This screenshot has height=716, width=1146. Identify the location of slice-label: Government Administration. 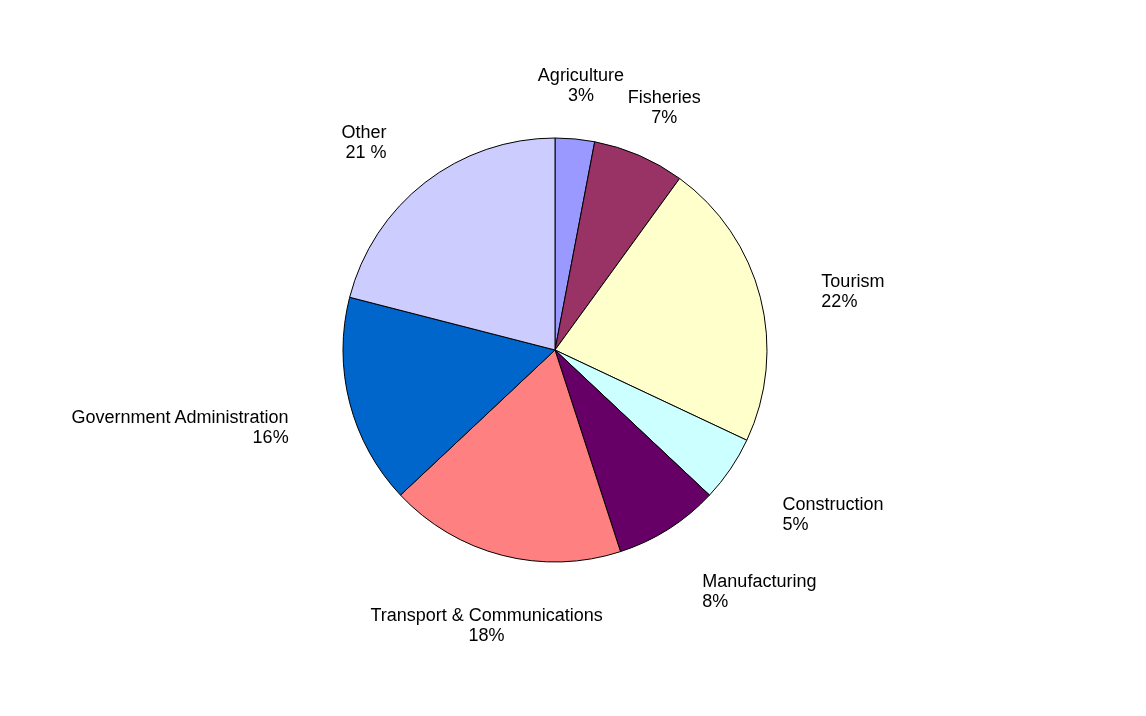
(180, 417).